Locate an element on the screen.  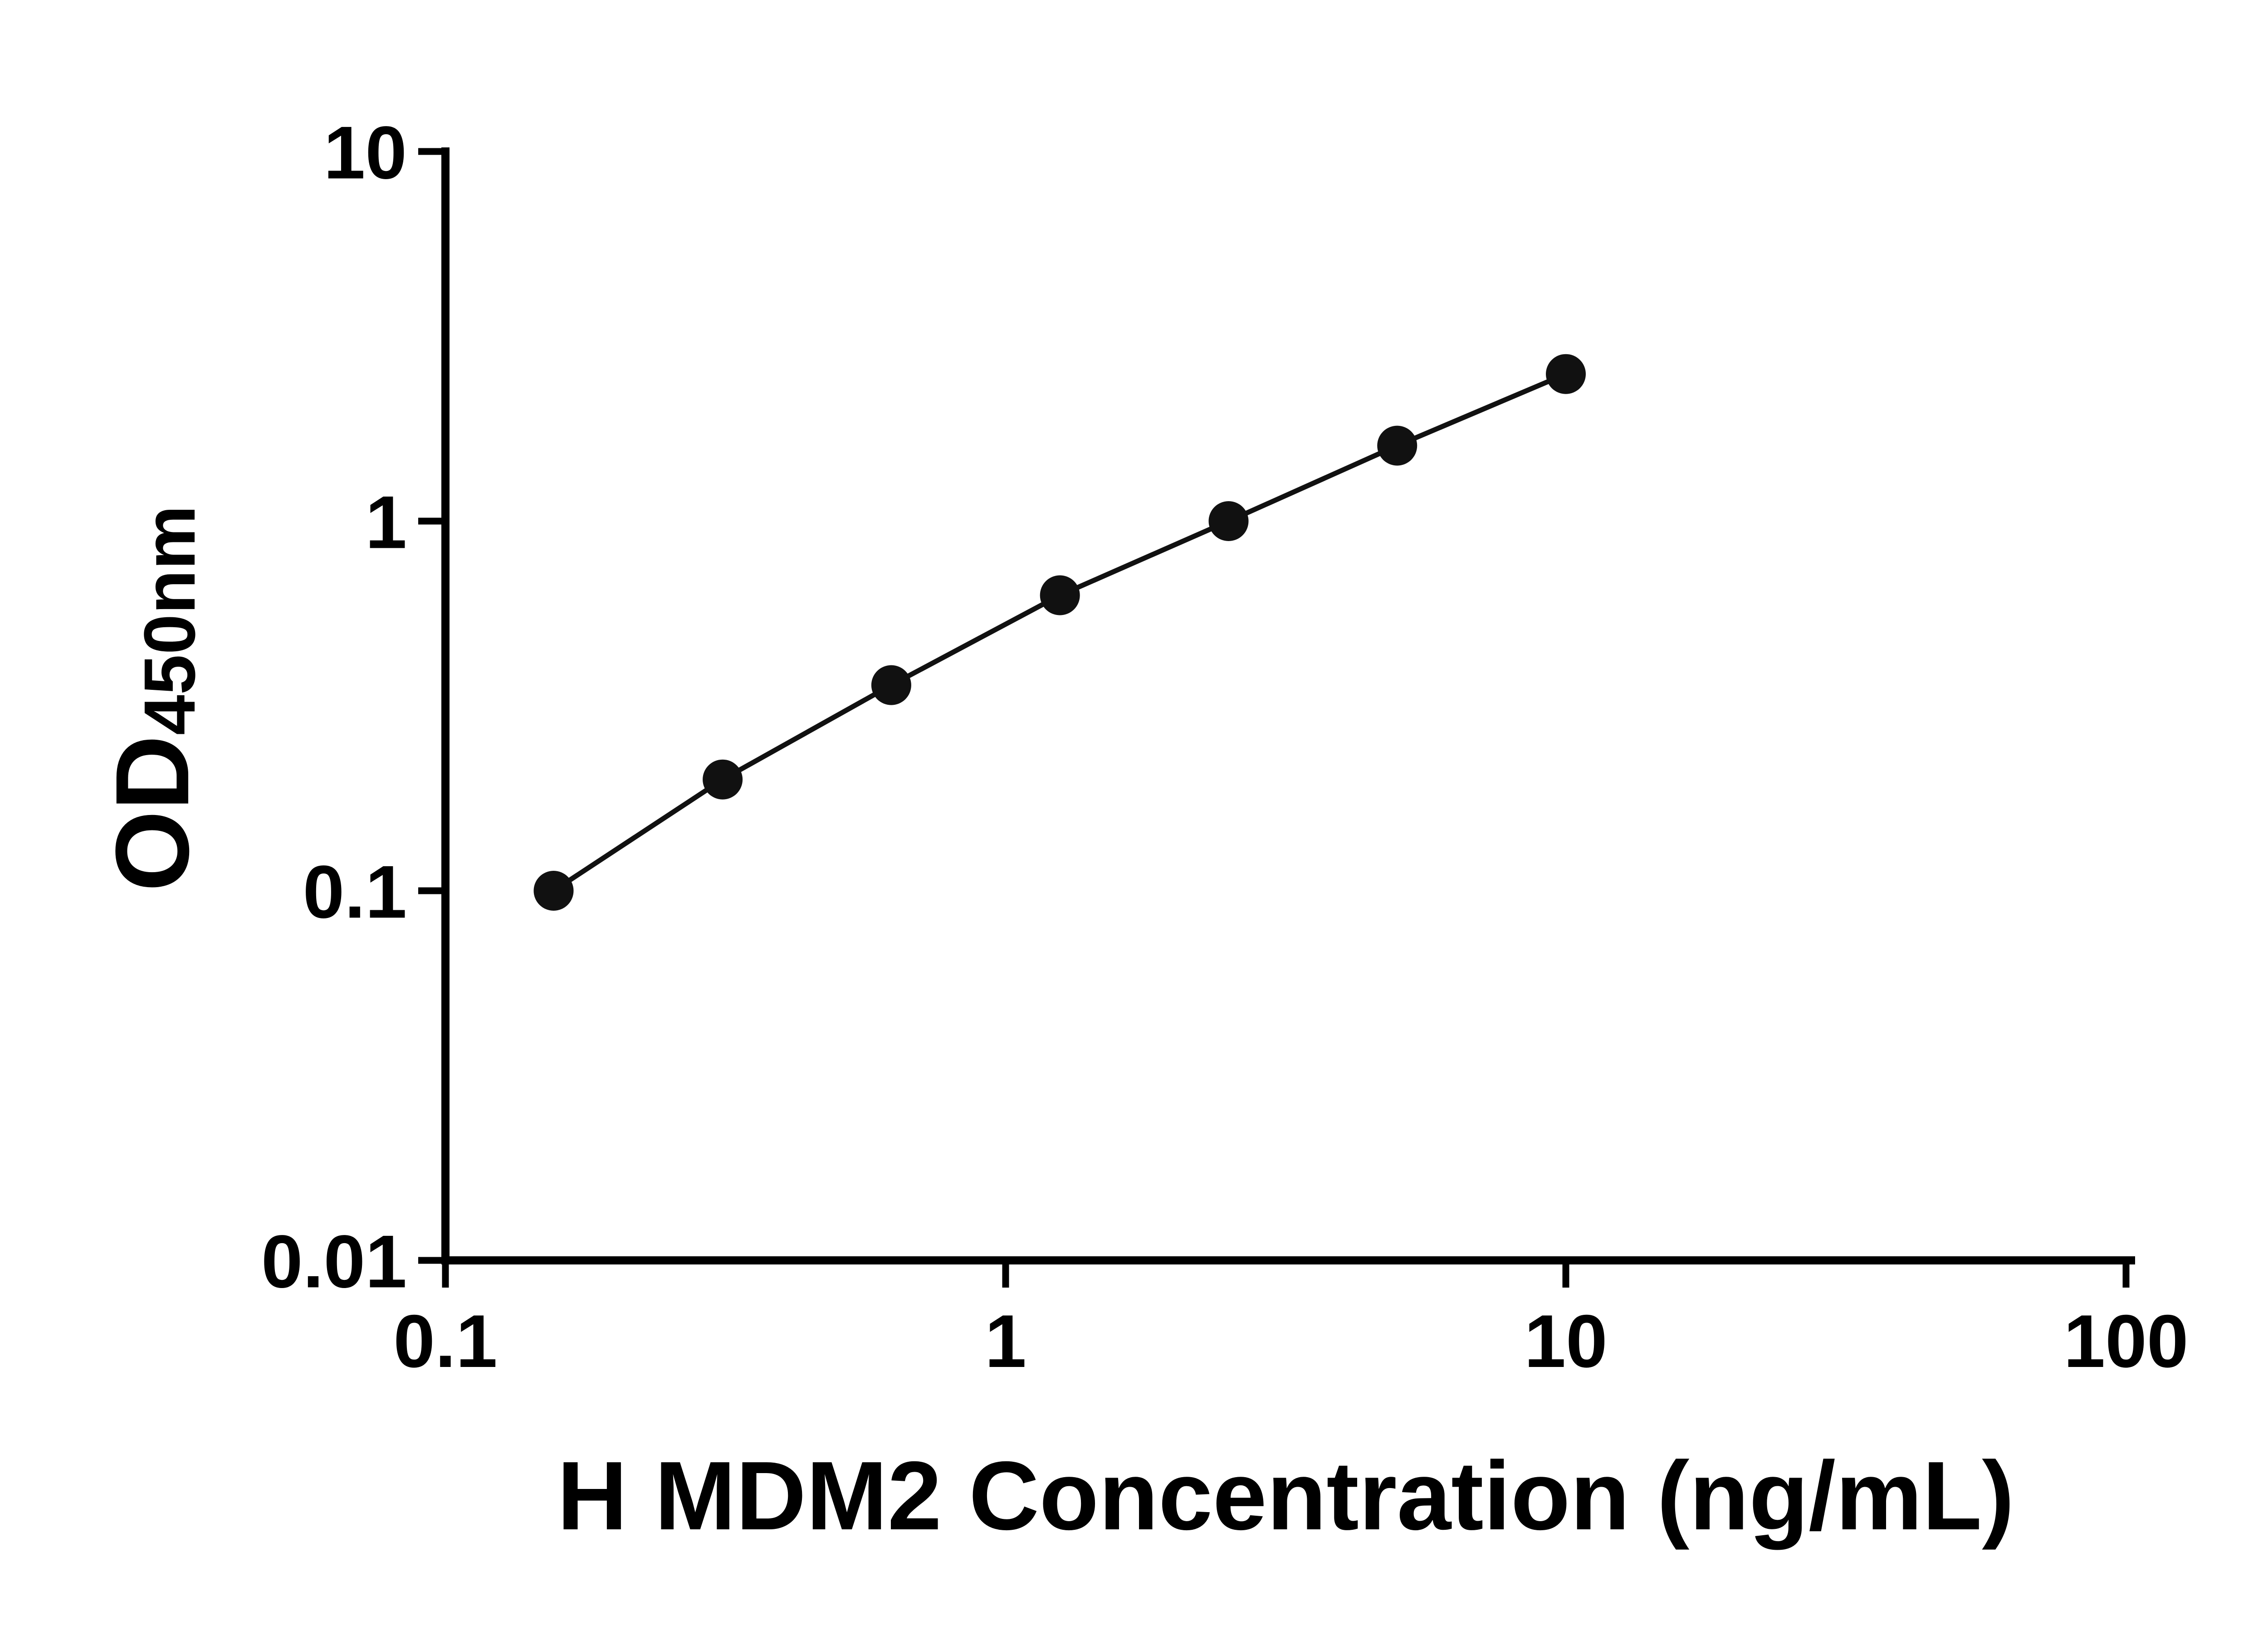
y-tick-label: 1 is located at coordinates (386, 522).